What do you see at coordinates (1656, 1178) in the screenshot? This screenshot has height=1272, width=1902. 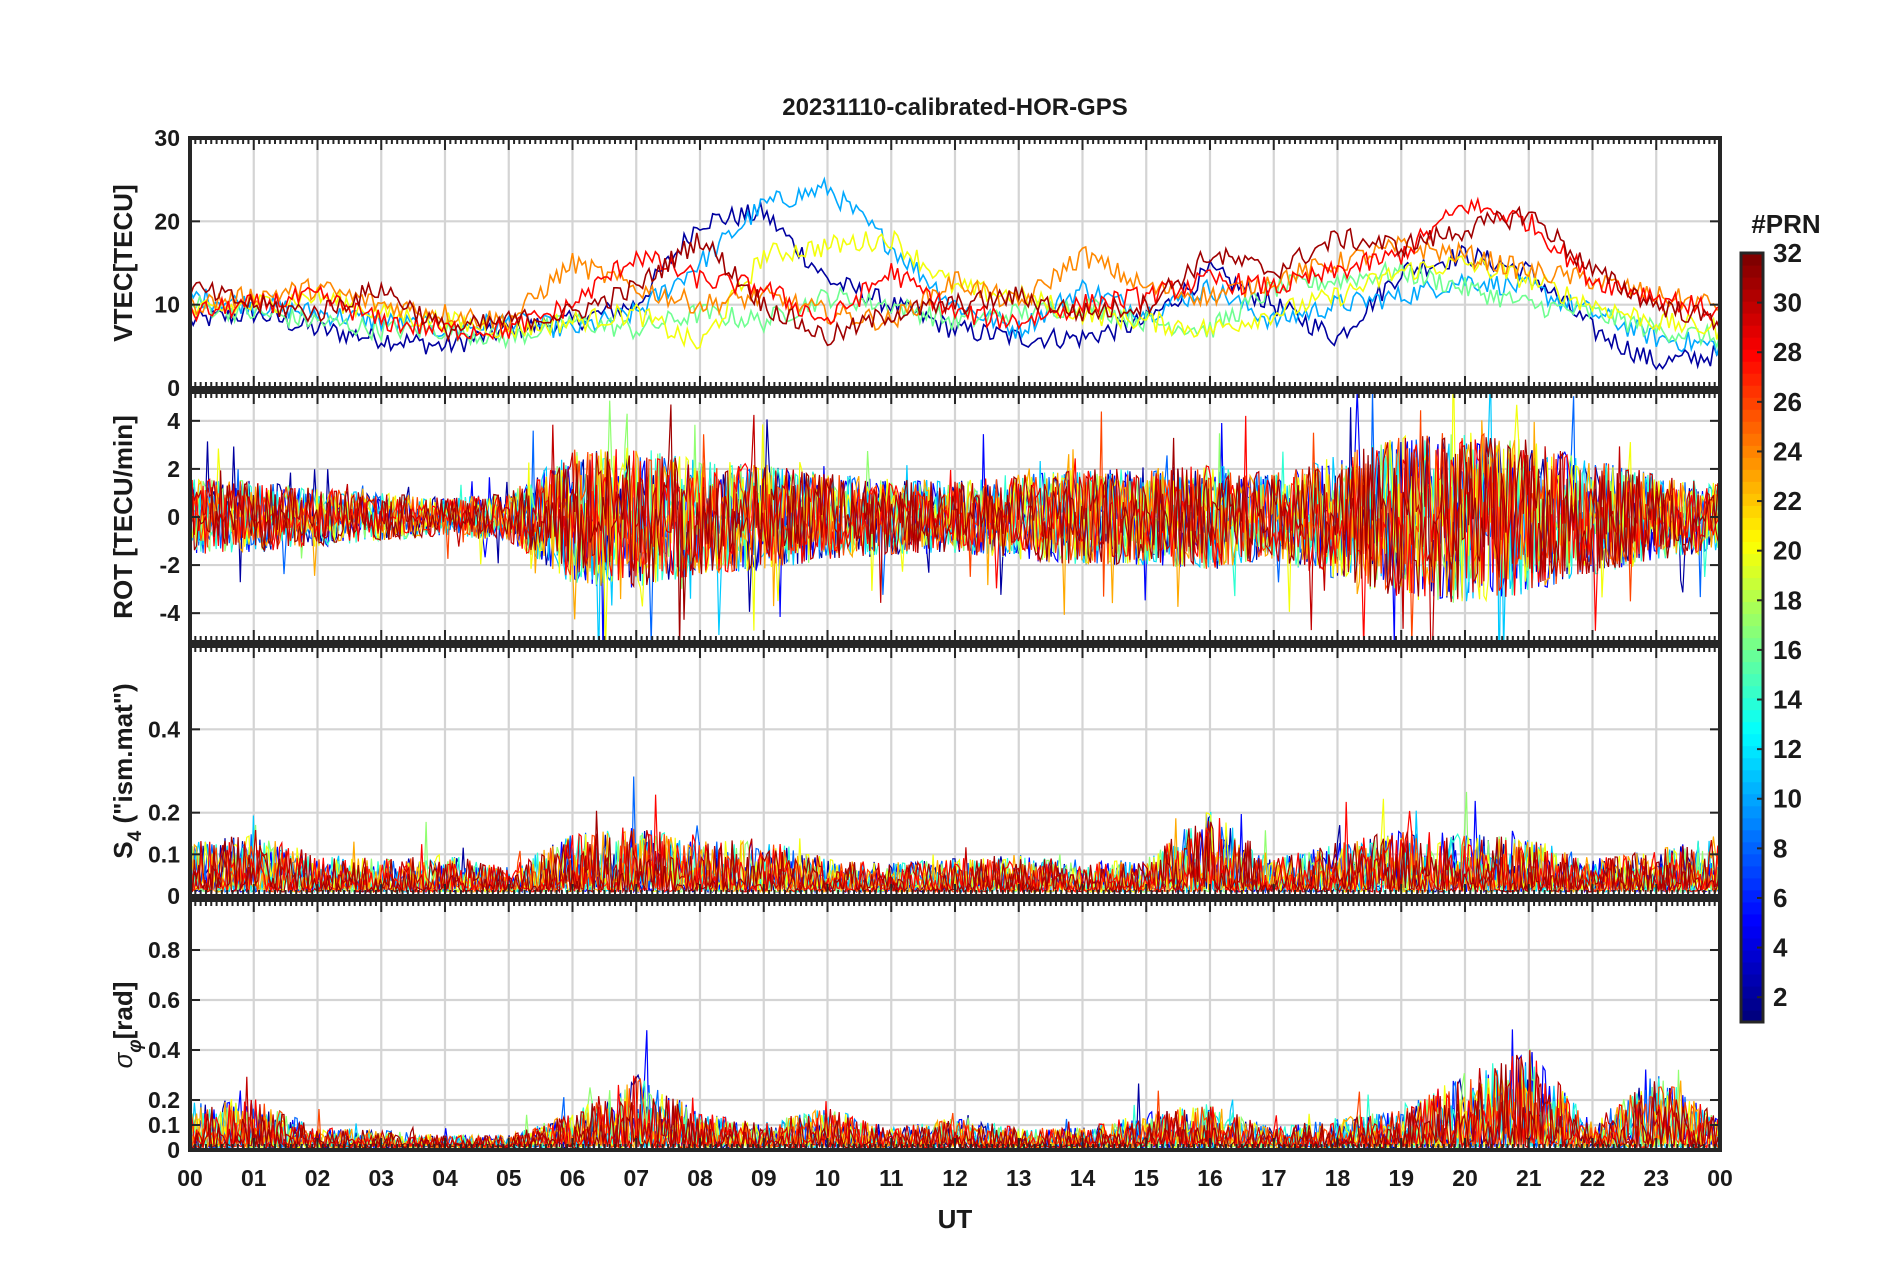 I see `x-tick-label: 23` at bounding box center [1656, 1178].